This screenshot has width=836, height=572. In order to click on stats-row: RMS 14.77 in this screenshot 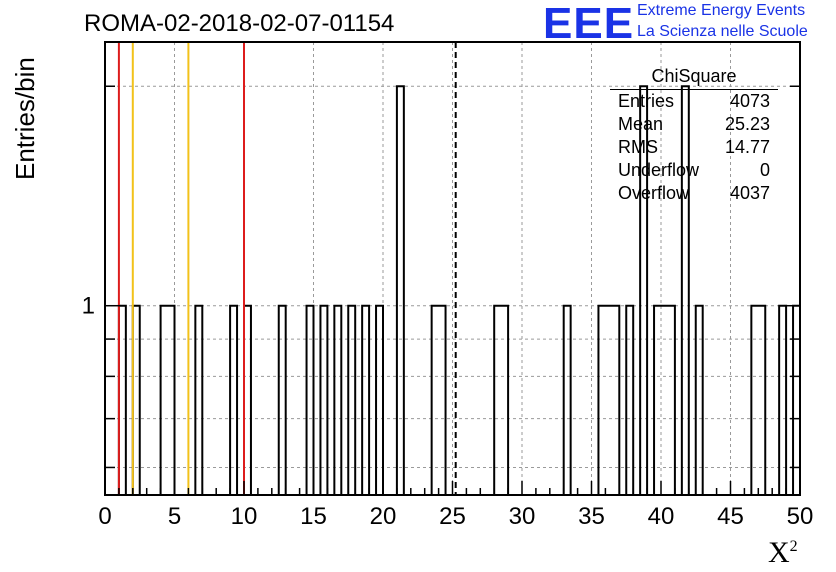, I will do `click(694, 147)`.